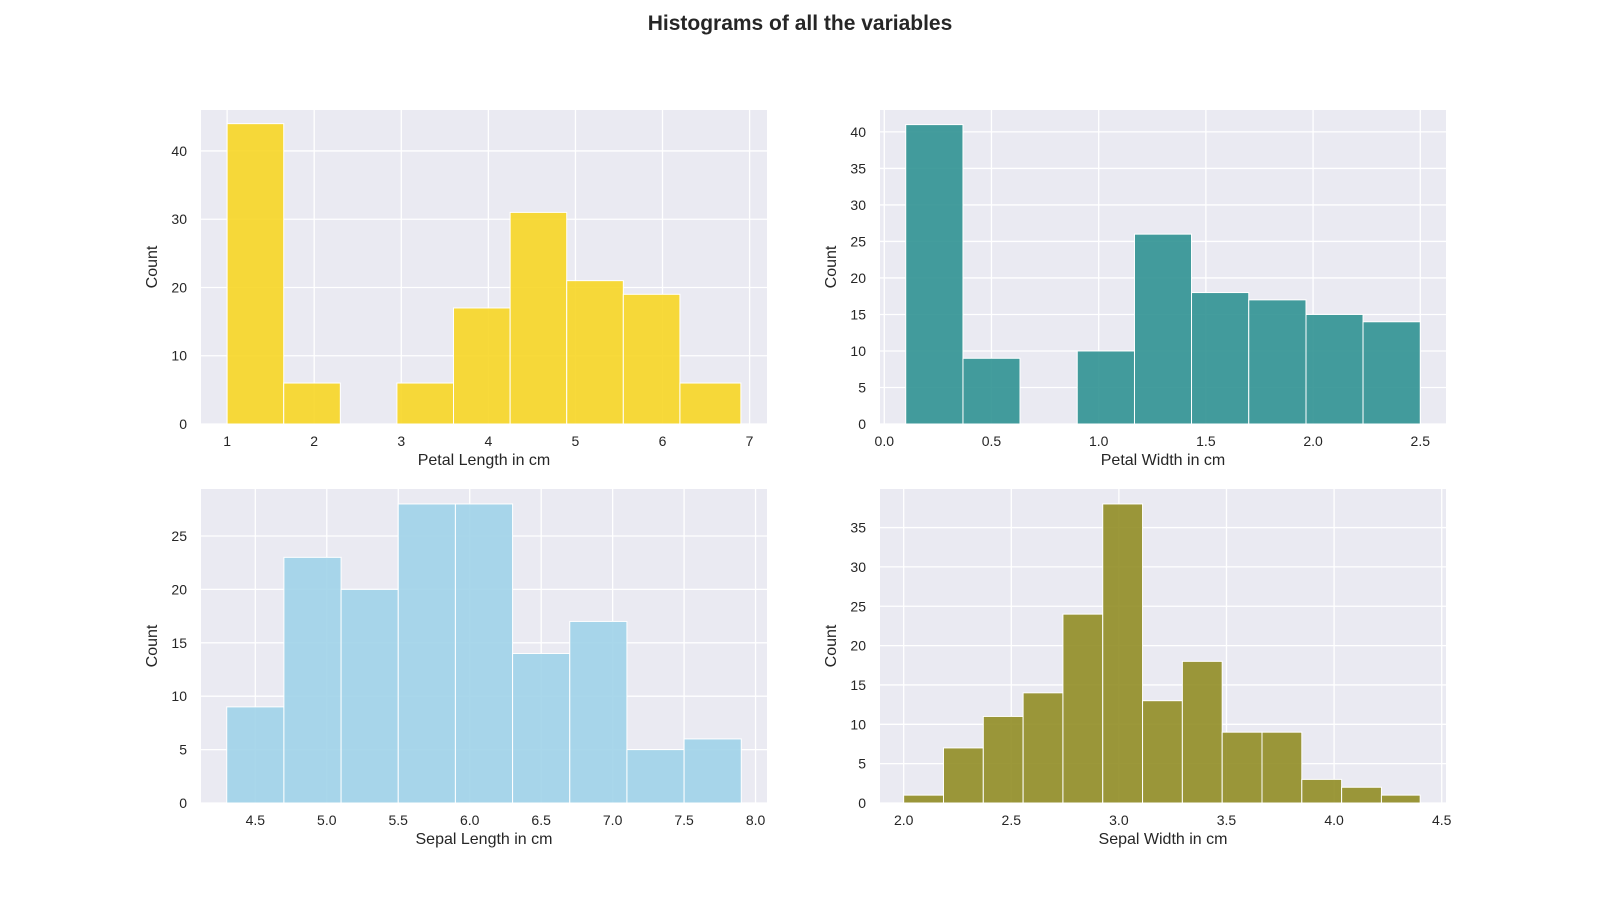 Image resolution: width=1600 pixels, height=905 pixels. Describe the element at coordinates (484, 460) in the screenshot. I see `x-axis-label: Petal Length in cm` at that location.